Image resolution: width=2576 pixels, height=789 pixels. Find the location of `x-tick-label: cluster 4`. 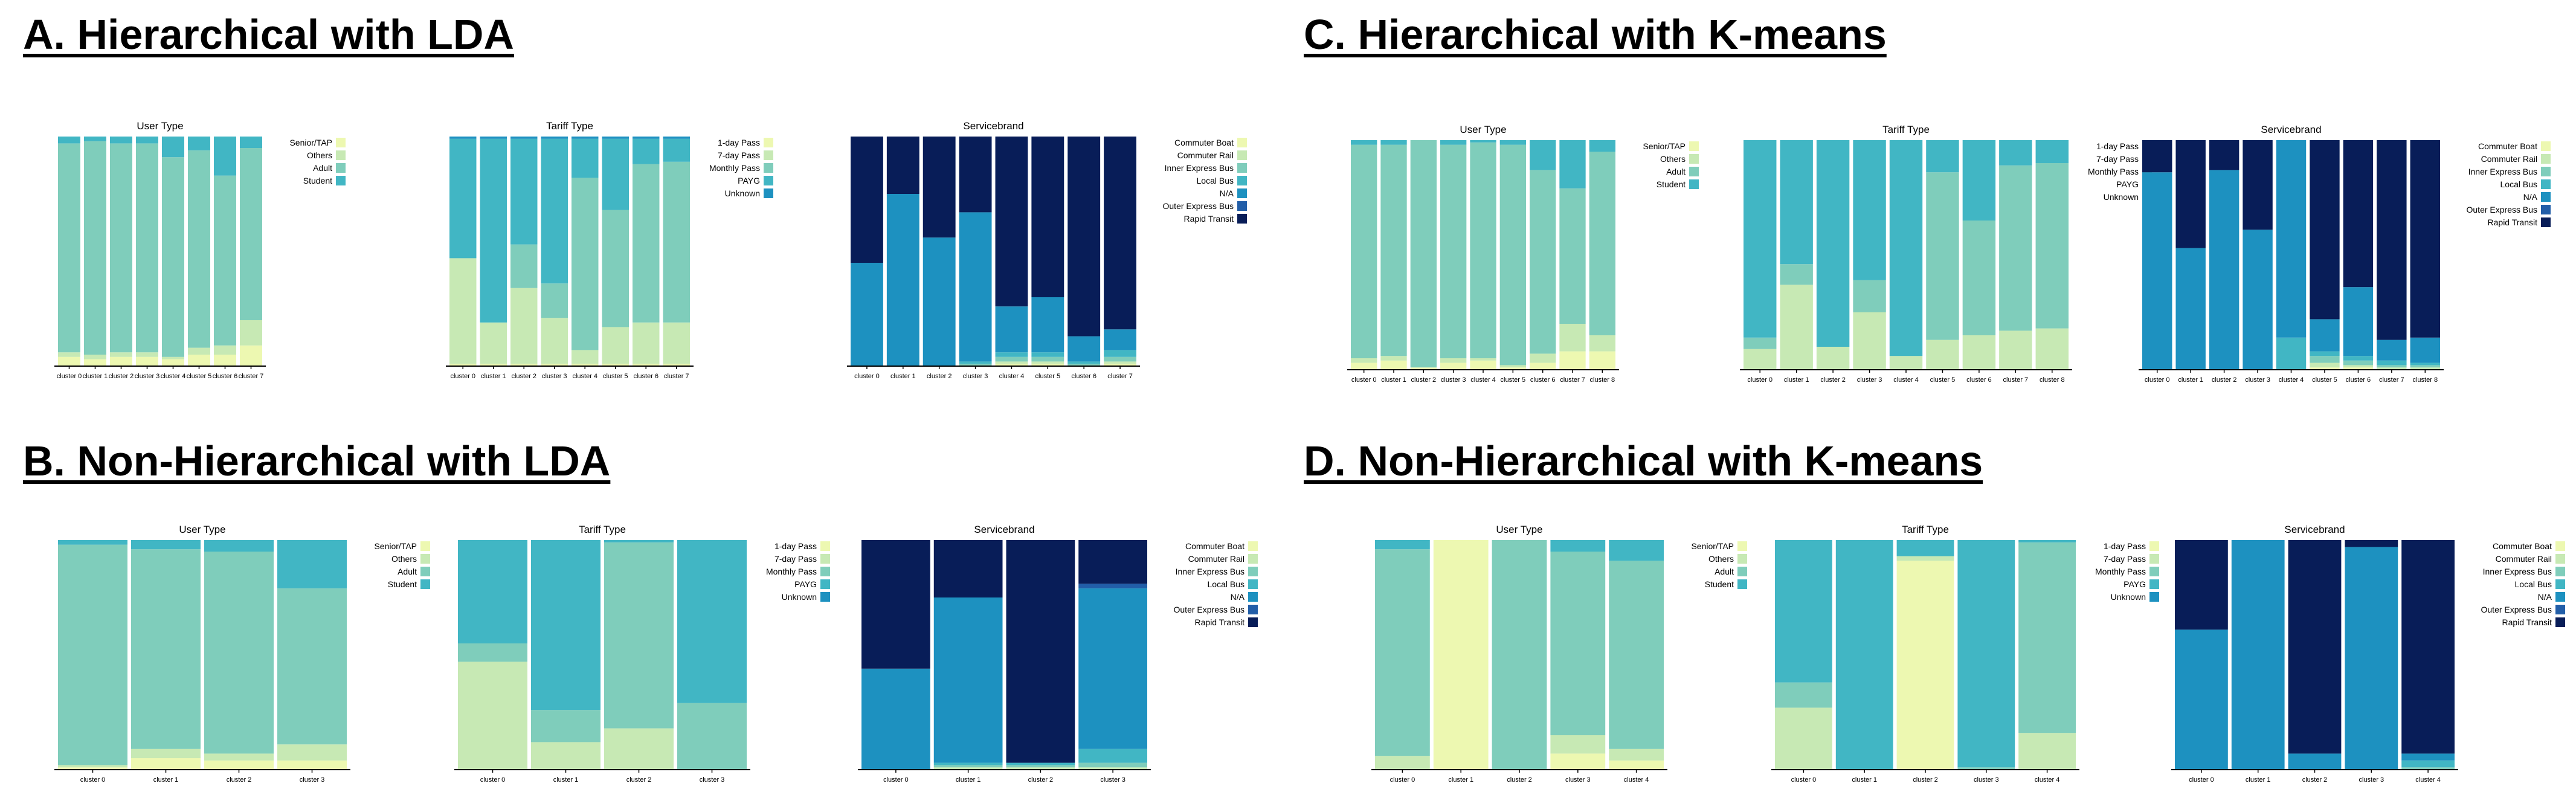

x-tick-label: cluster 4 is located at coordinates (1906, 380).